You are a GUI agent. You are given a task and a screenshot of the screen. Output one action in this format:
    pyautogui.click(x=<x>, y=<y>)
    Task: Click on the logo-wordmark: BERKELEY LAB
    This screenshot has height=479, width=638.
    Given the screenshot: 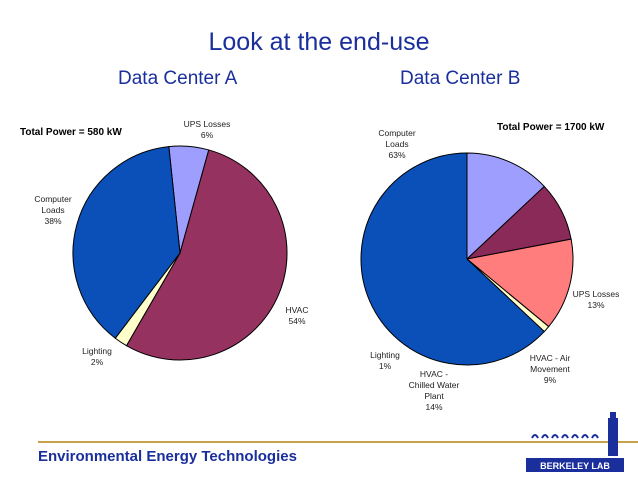 What is the action you would take?
    pyautogui.click(x=575, y=466)
    